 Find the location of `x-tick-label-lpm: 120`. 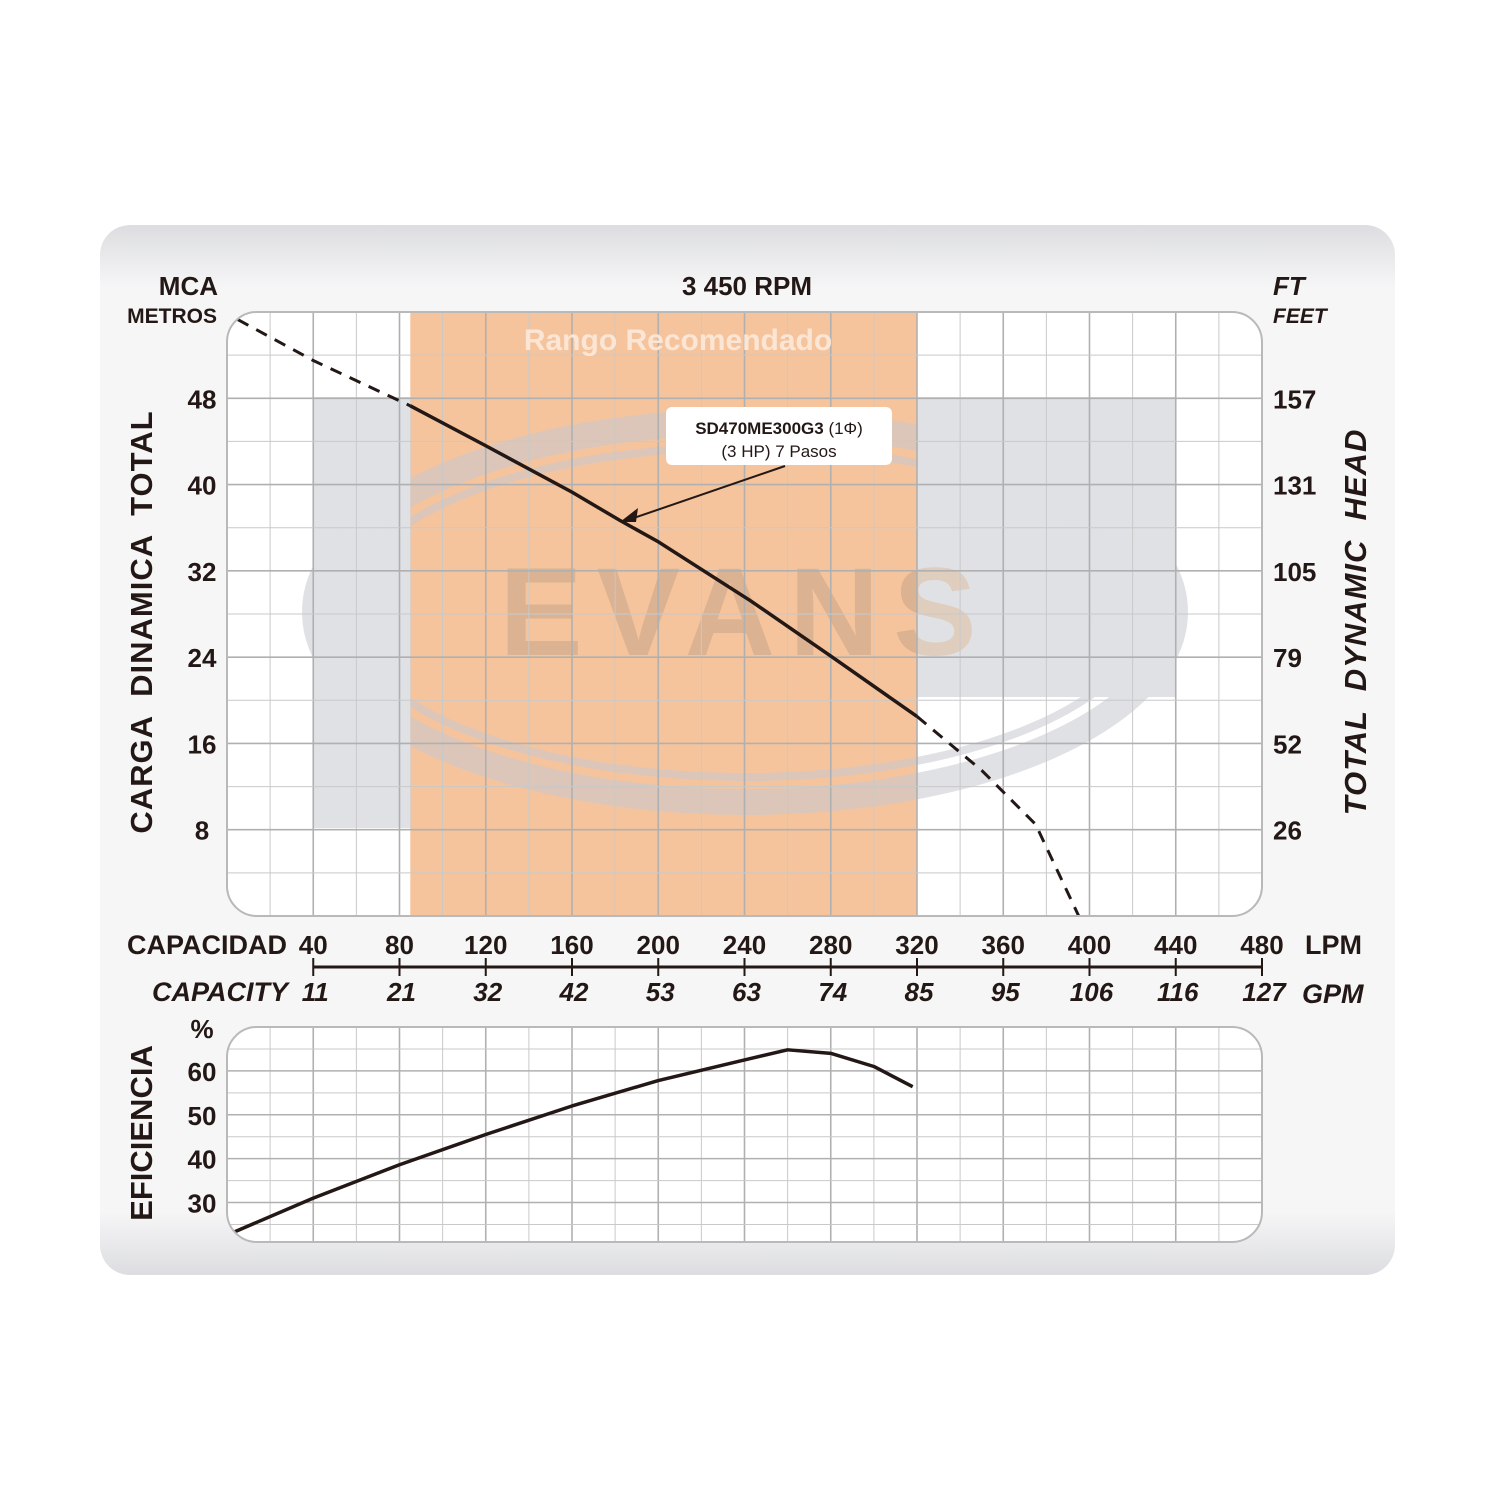

x-tick-label-lpm: 120 is located at coordinates (485, 945).